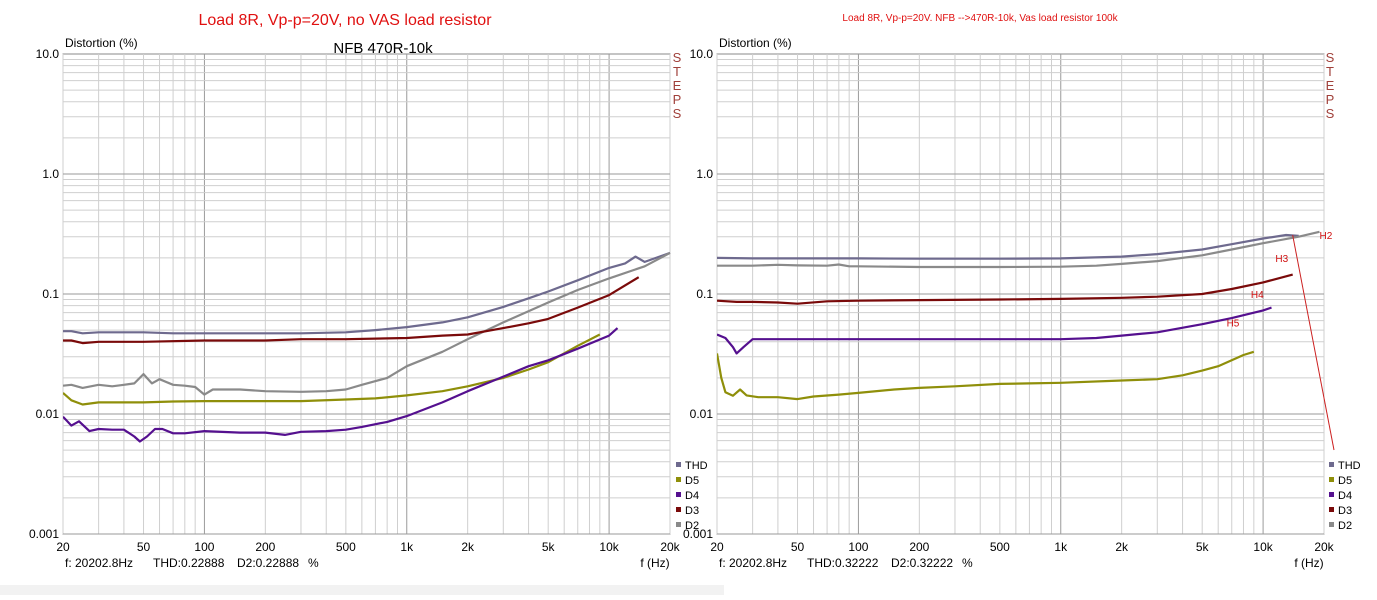 The height and width of the screenshot is (600, 1377). Describe the element at coordinates (189, 563) in the screenshot. I see `readout-thd: THD:0.22888` at that location.